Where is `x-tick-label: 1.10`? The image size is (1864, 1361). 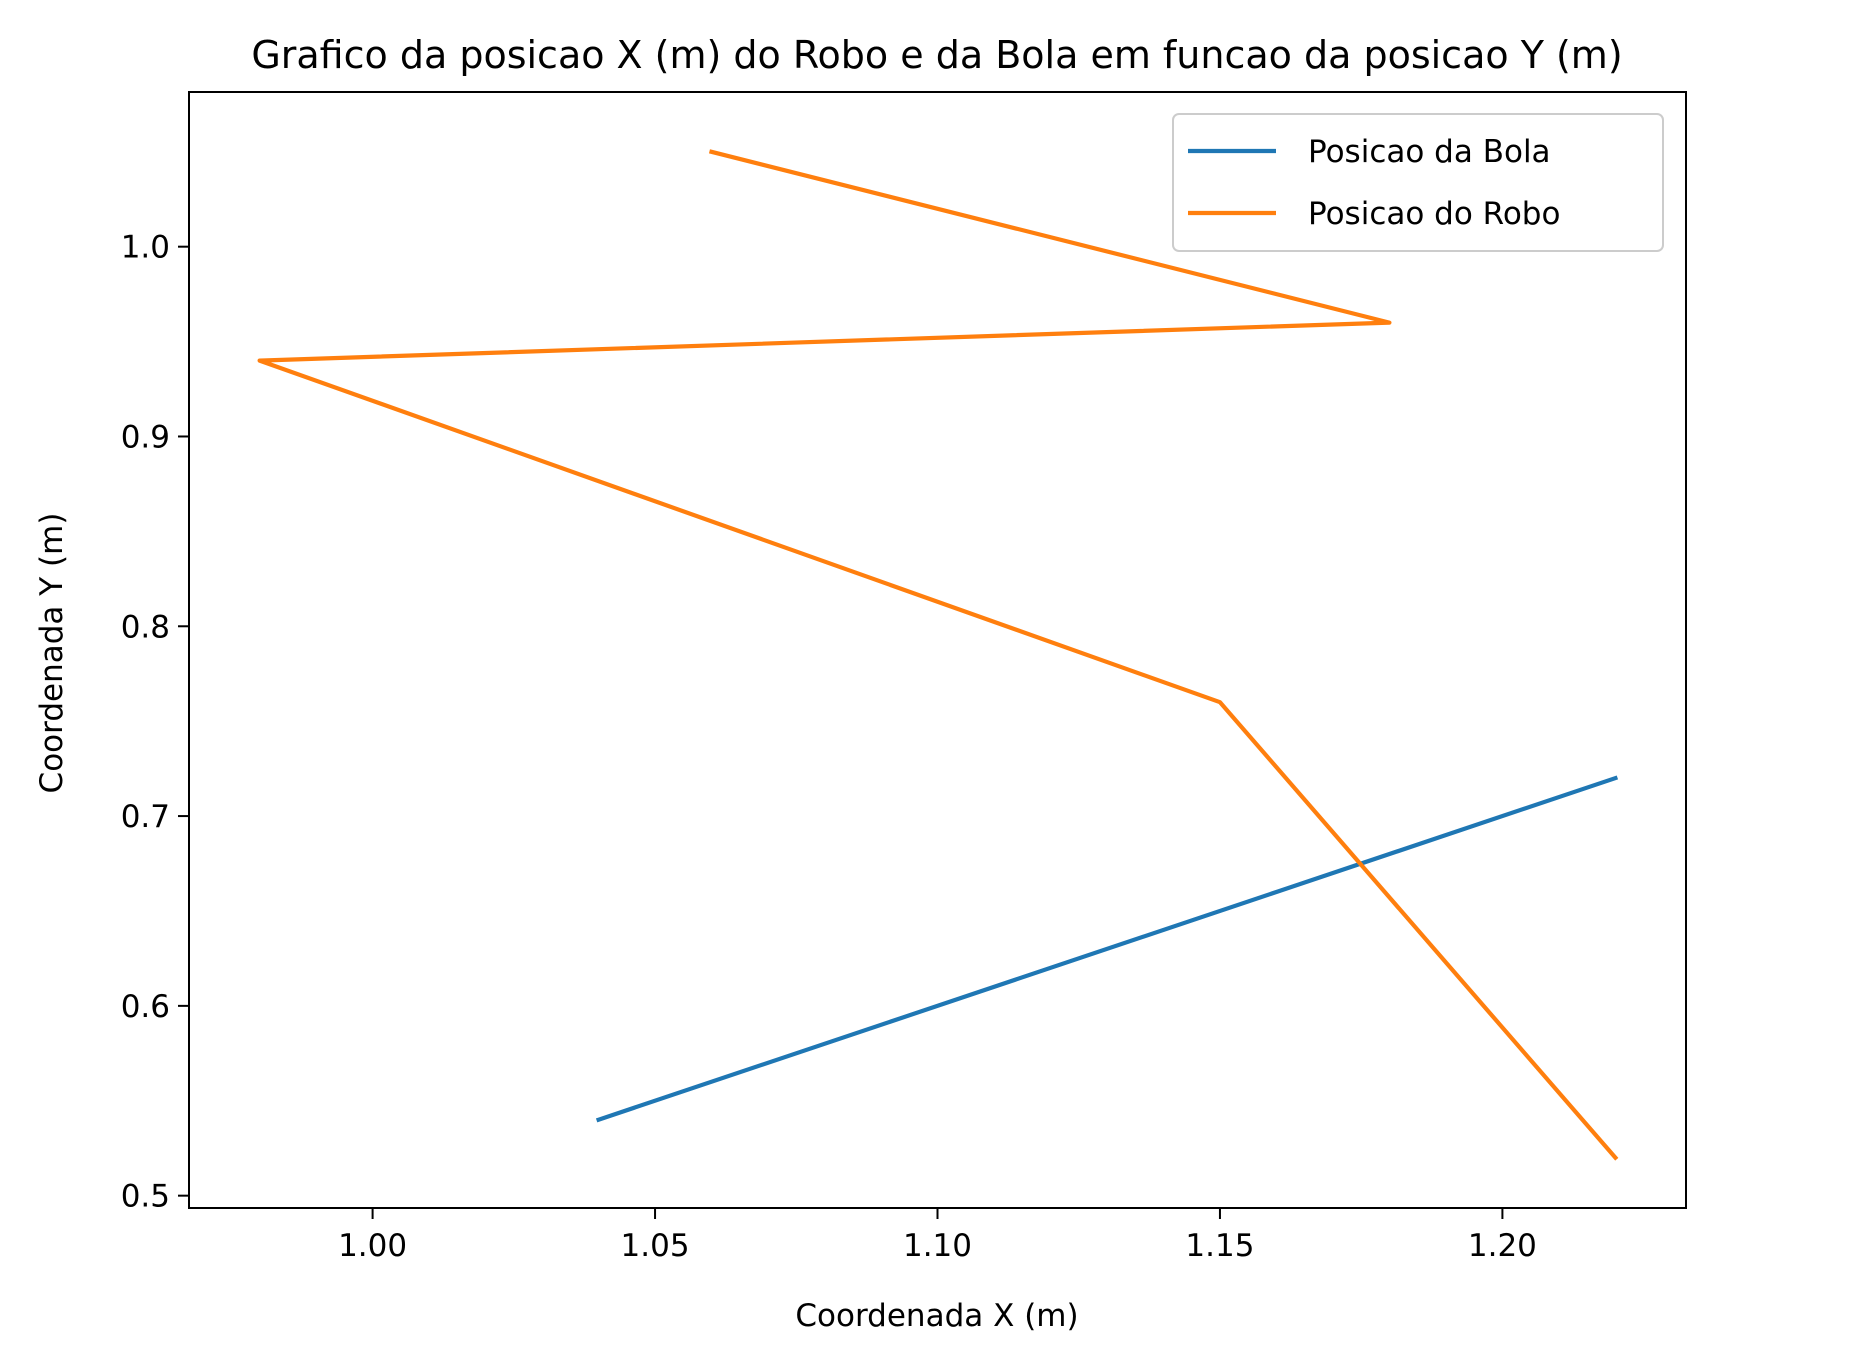
x-tick-label: 1.10 is located at coordinates (937, 1246).